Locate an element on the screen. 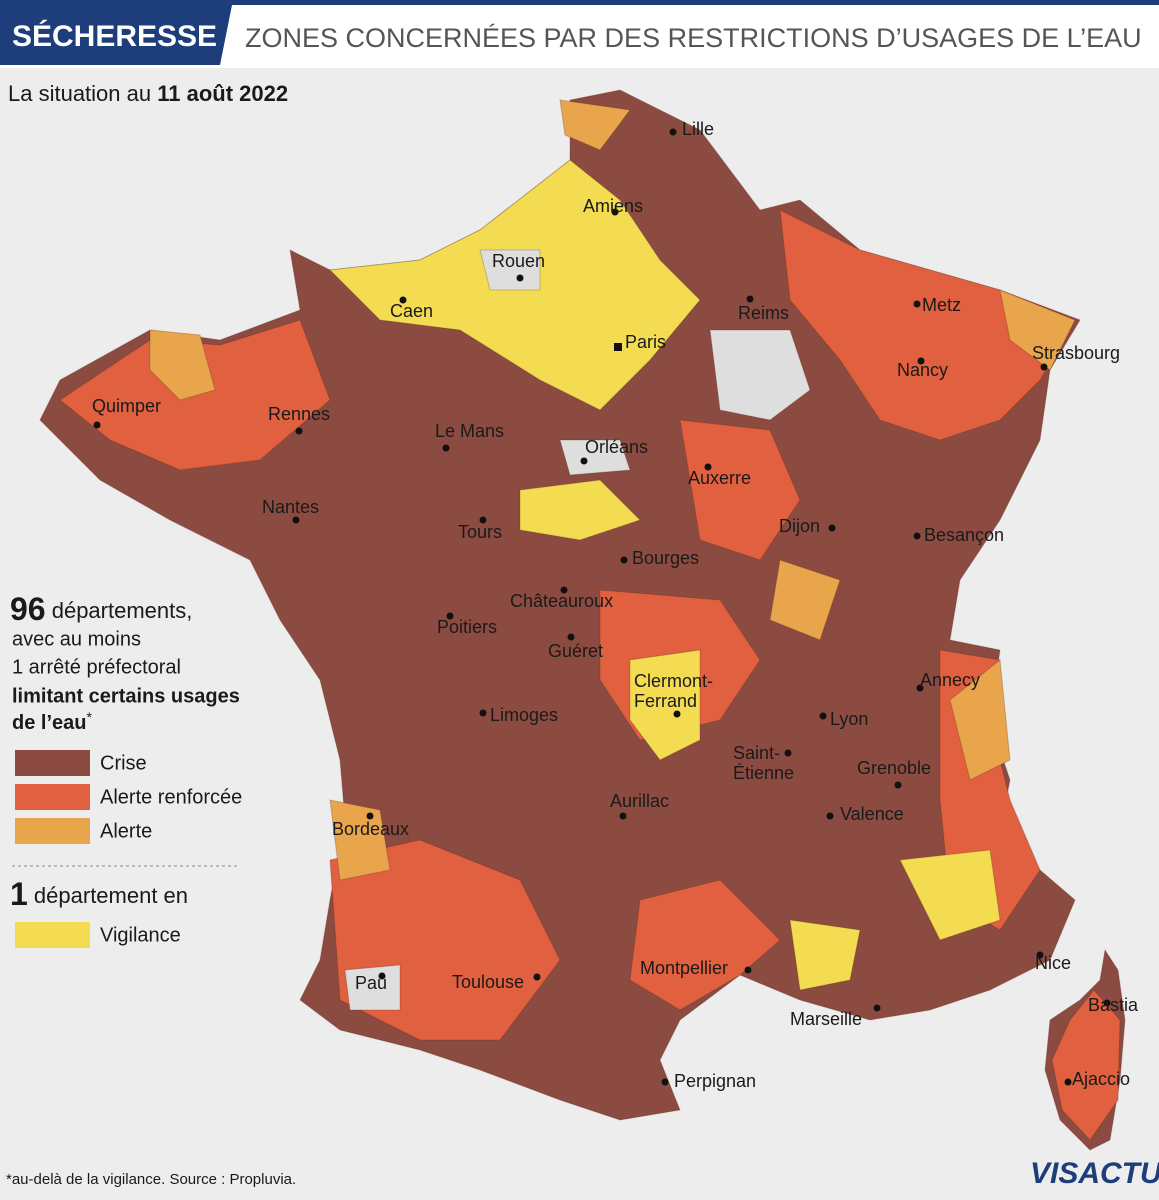 This screenshot has height=1200, width=1159. legend-count2-text: département en is located at coordinates (111, 895).